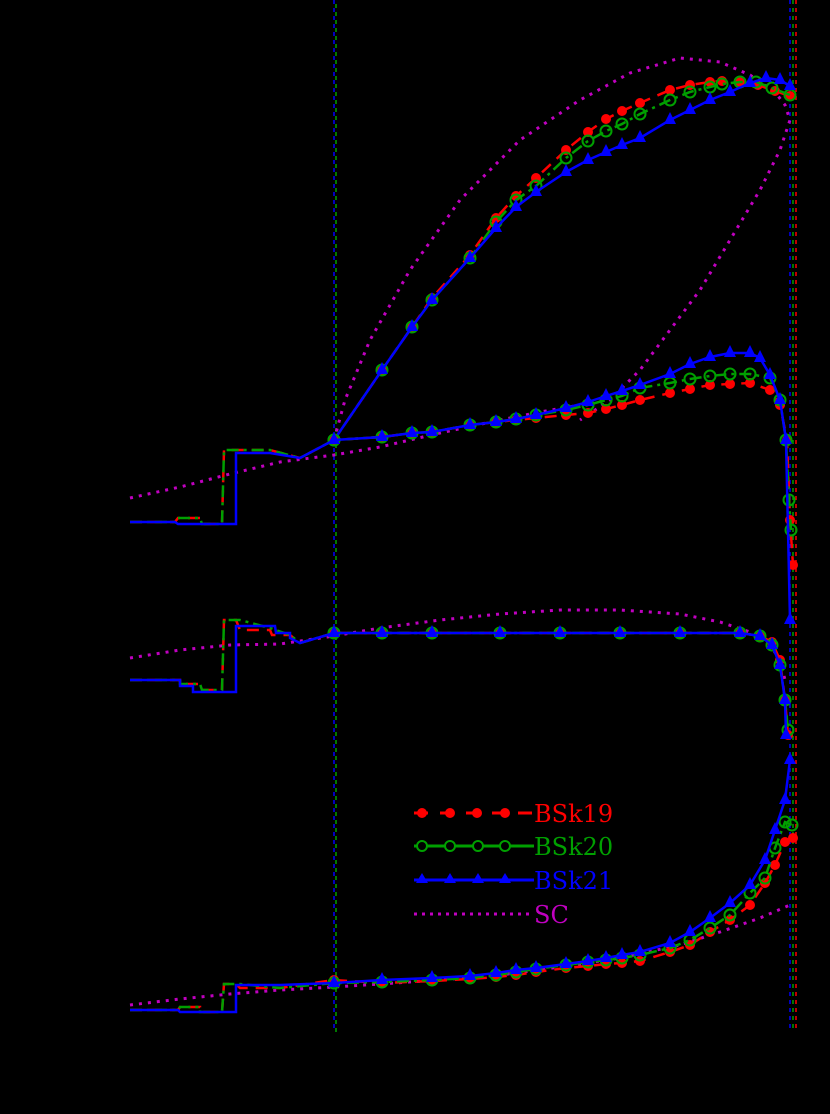  What do you see at coordinates (460, 955) in the screenshot?
I see `series-line-sc` at bounding box center [460, 955].